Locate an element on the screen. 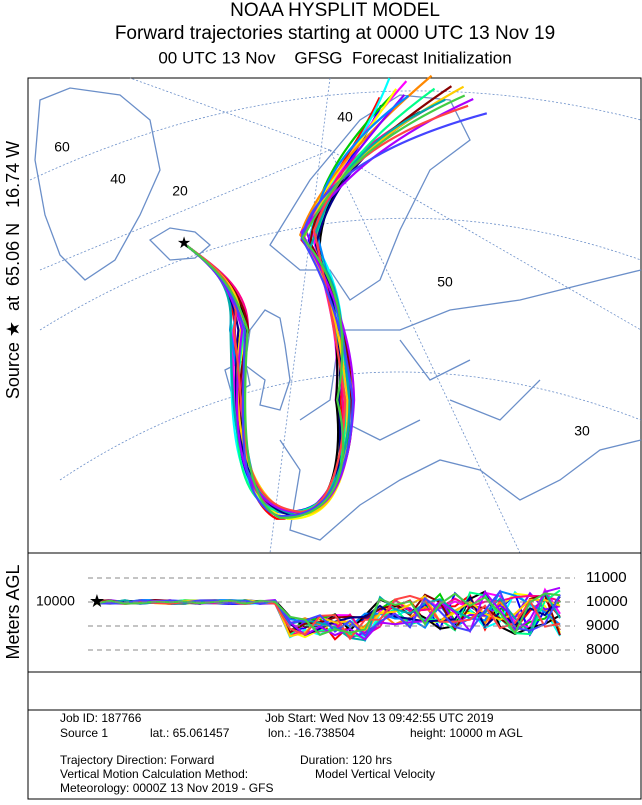 This screenshot has width=642, height=805. iceland is located at coordinates (179, 244).